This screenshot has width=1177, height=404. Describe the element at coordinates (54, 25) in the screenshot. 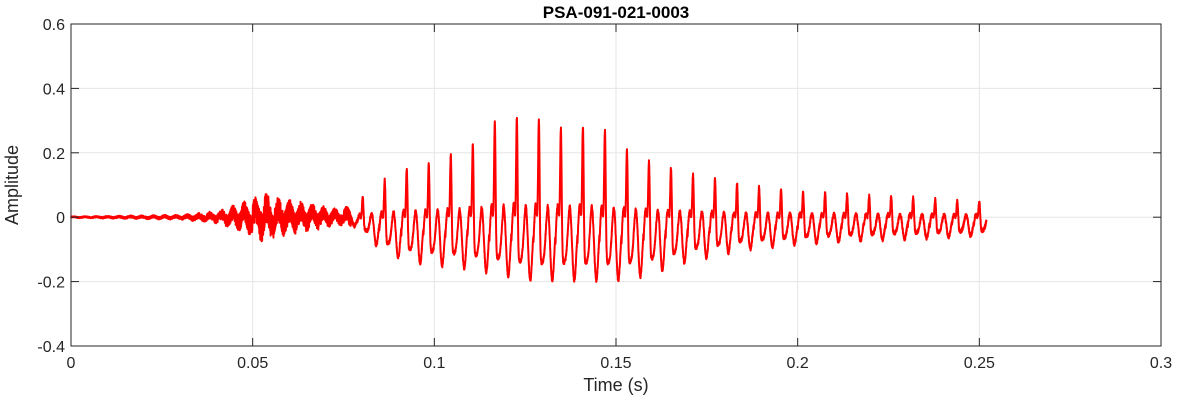

I see `y-tick-label: 0.6` at that location.